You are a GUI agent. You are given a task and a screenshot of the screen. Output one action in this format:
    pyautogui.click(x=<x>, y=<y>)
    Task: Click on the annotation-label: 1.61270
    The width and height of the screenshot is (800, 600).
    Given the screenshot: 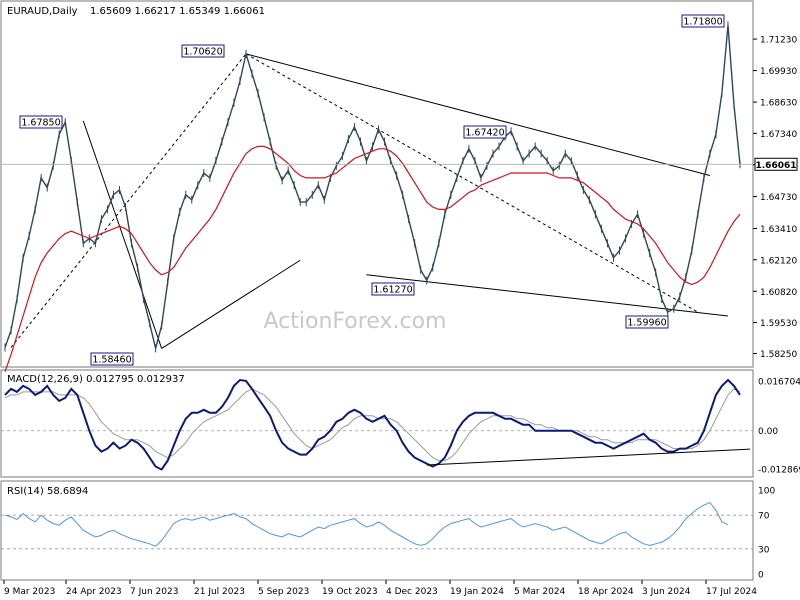 What is the action you would take?
    pyautogui.click(x=392, y=290)
    